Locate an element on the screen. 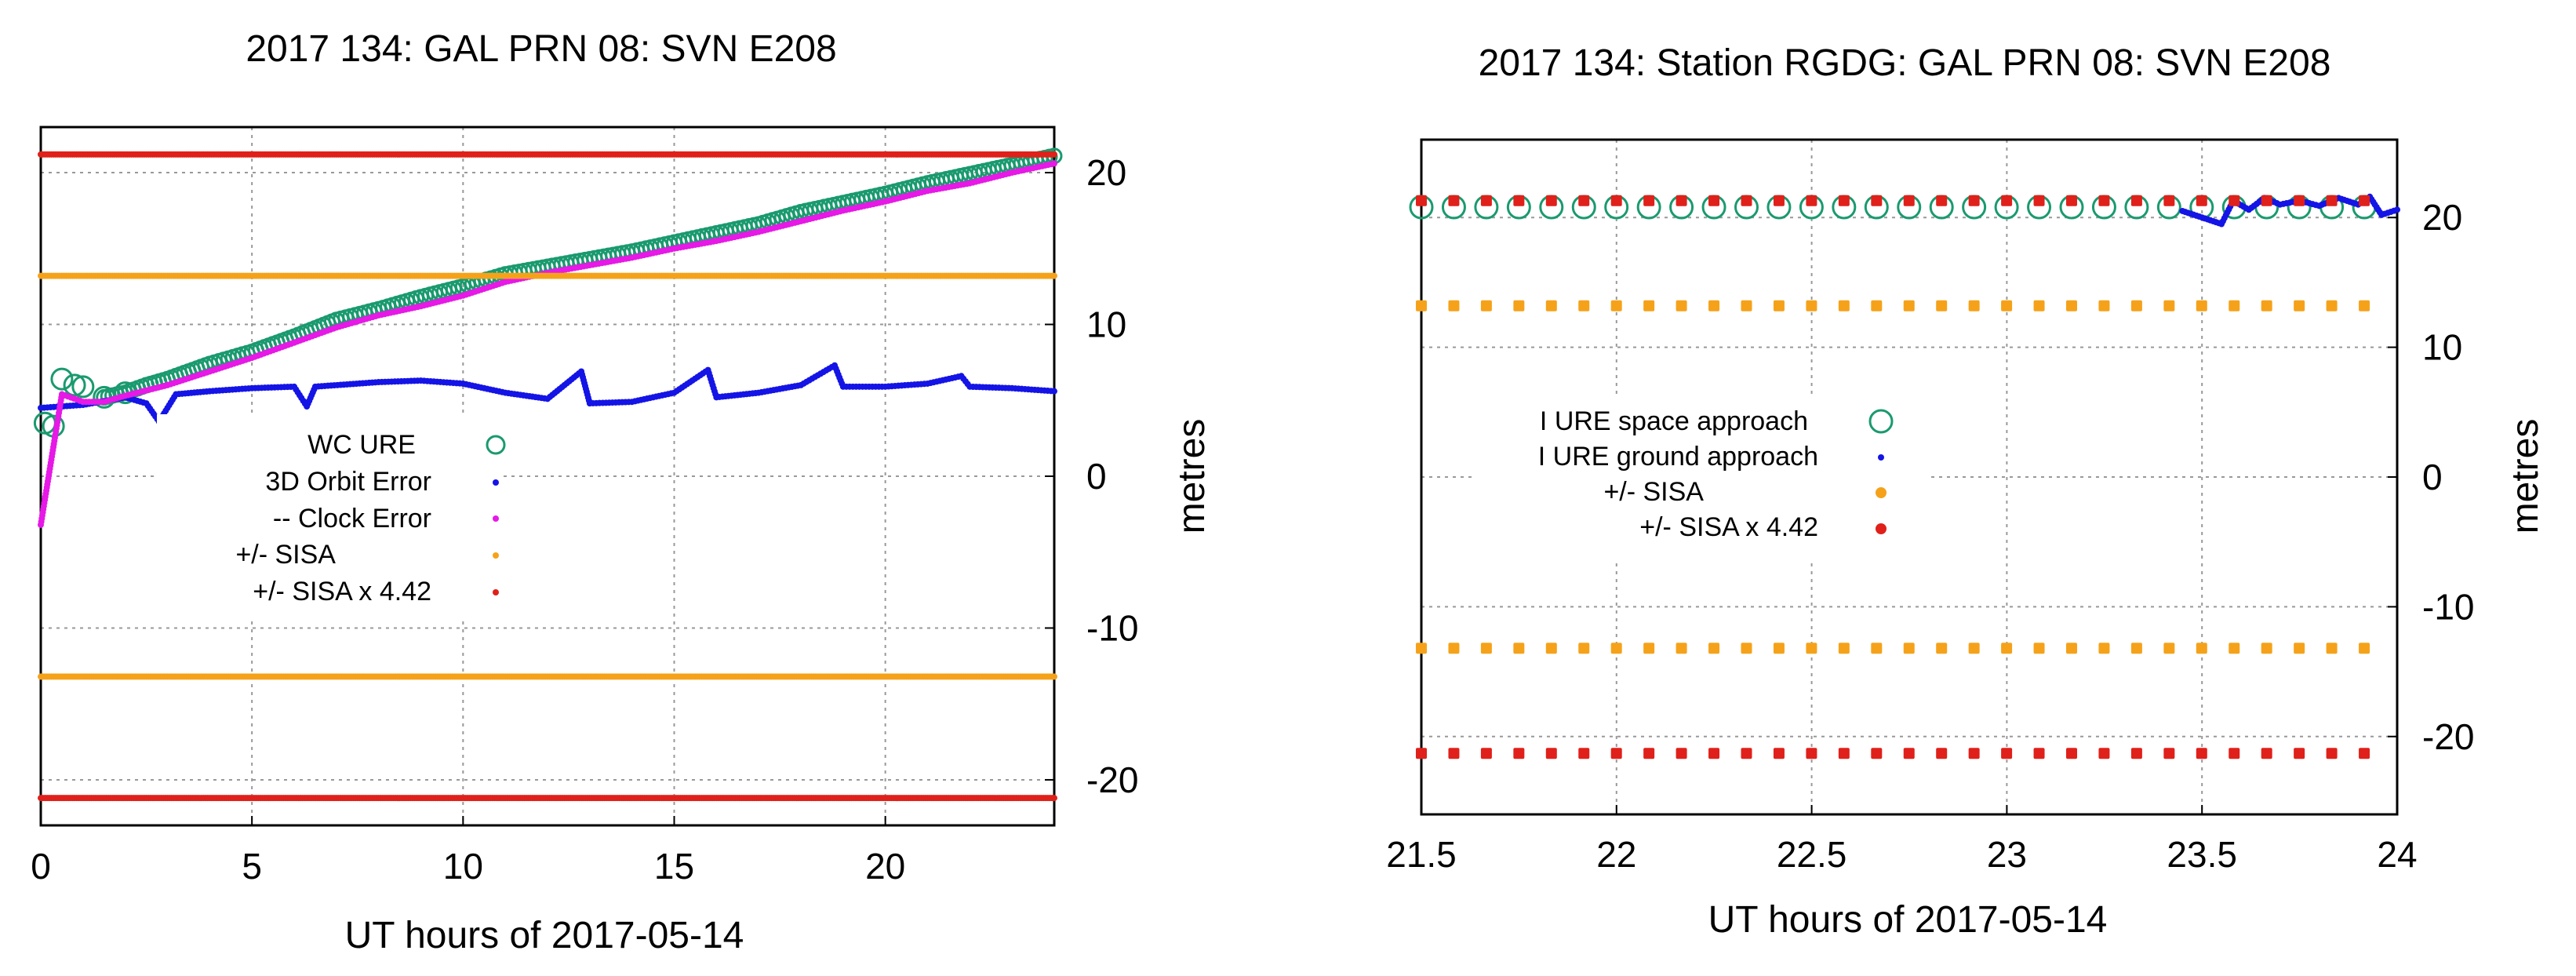 This screenshot has width=2576, height=976. legend-label-orbit: 3D Orbit Error is located at coordinates (348, 482).